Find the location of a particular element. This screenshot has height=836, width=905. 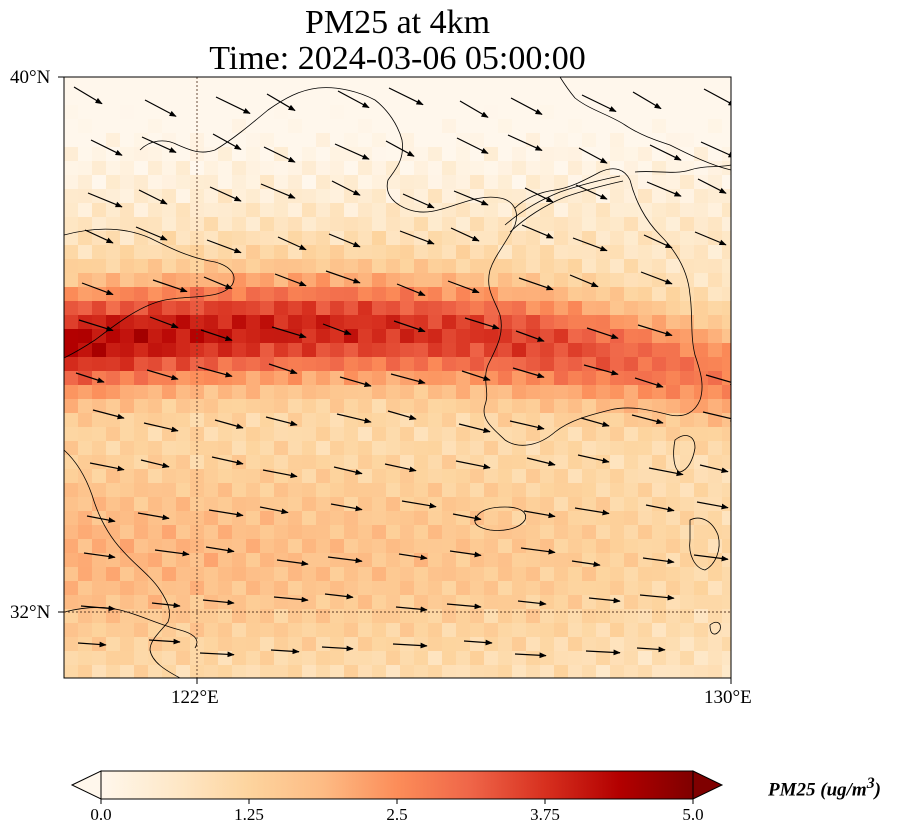

lon-label-122e: 122°E is located at coordinates (195, 697).